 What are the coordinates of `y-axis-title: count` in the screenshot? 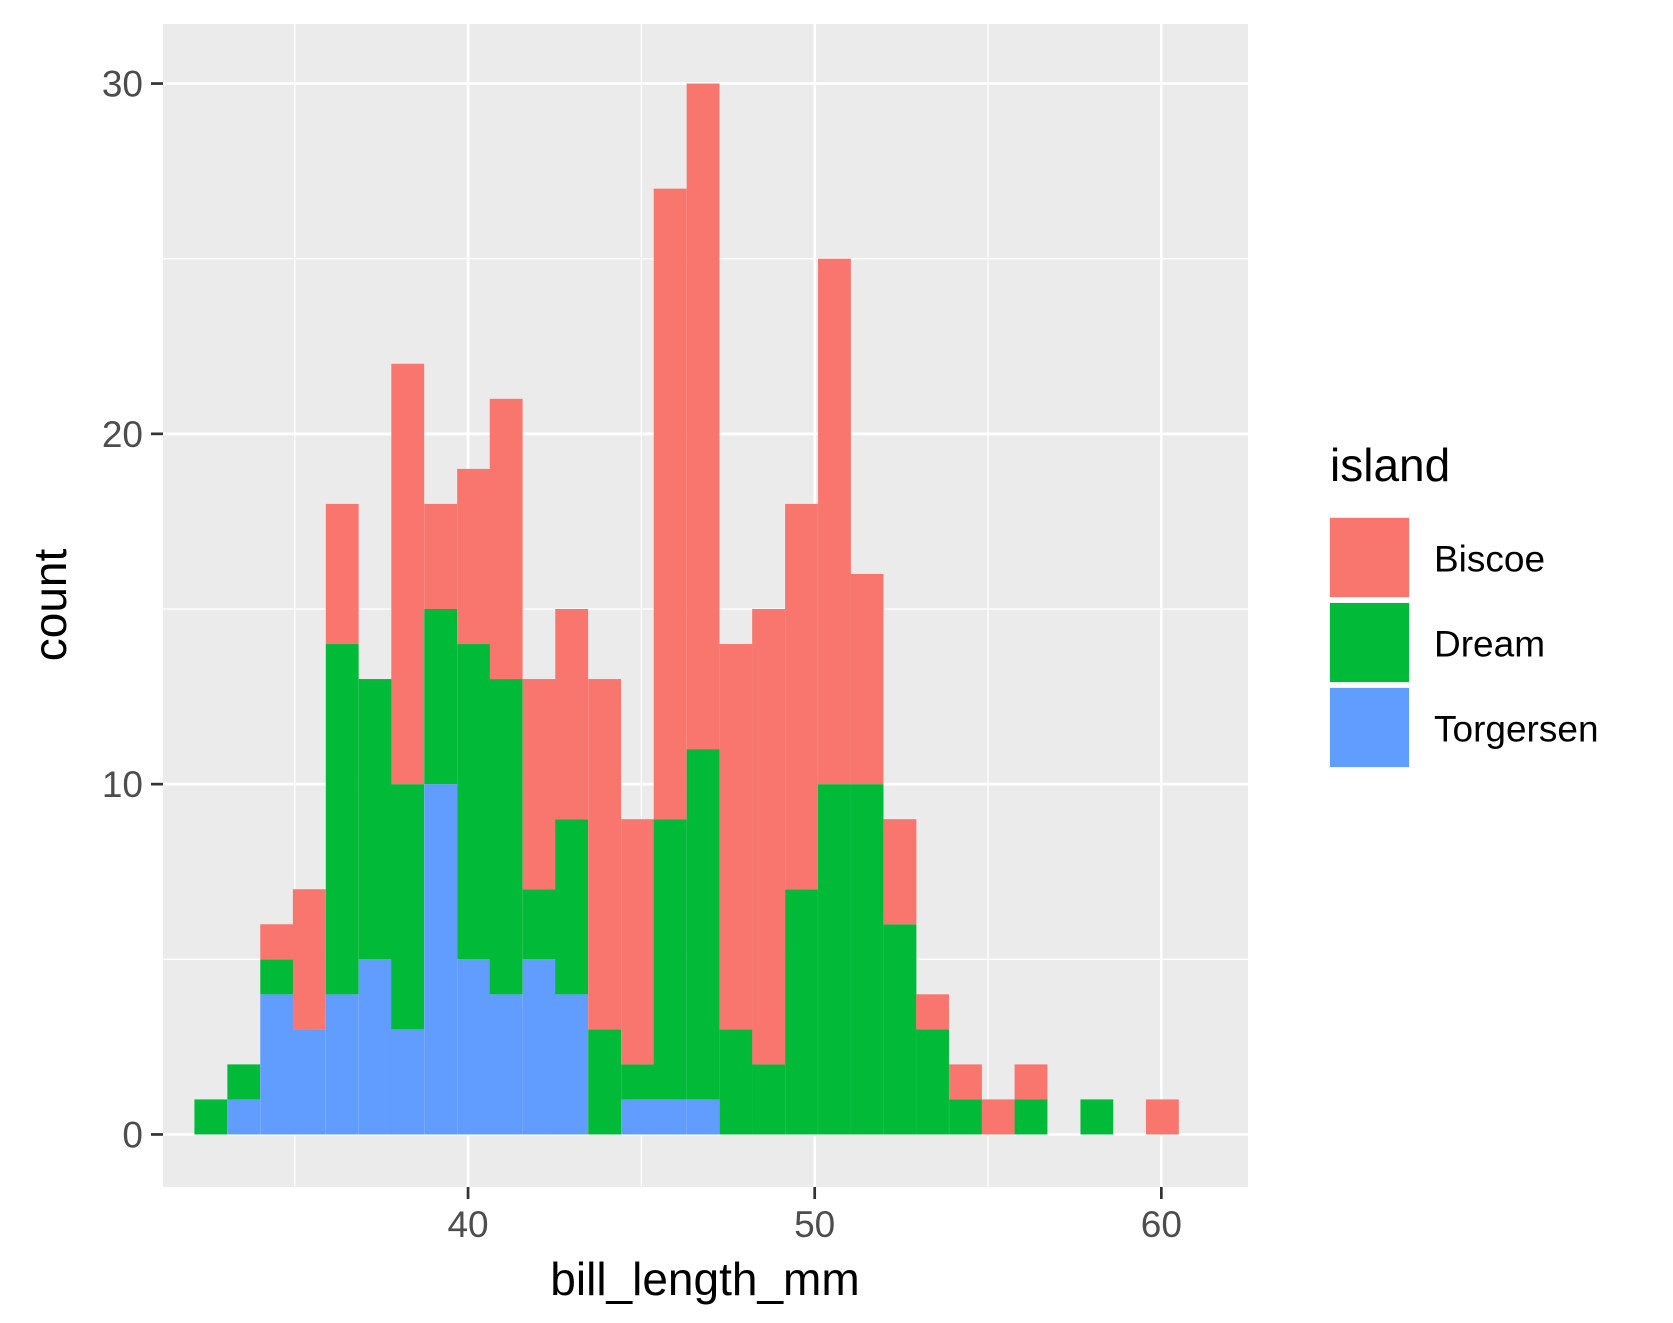 It's located at (50, 605).